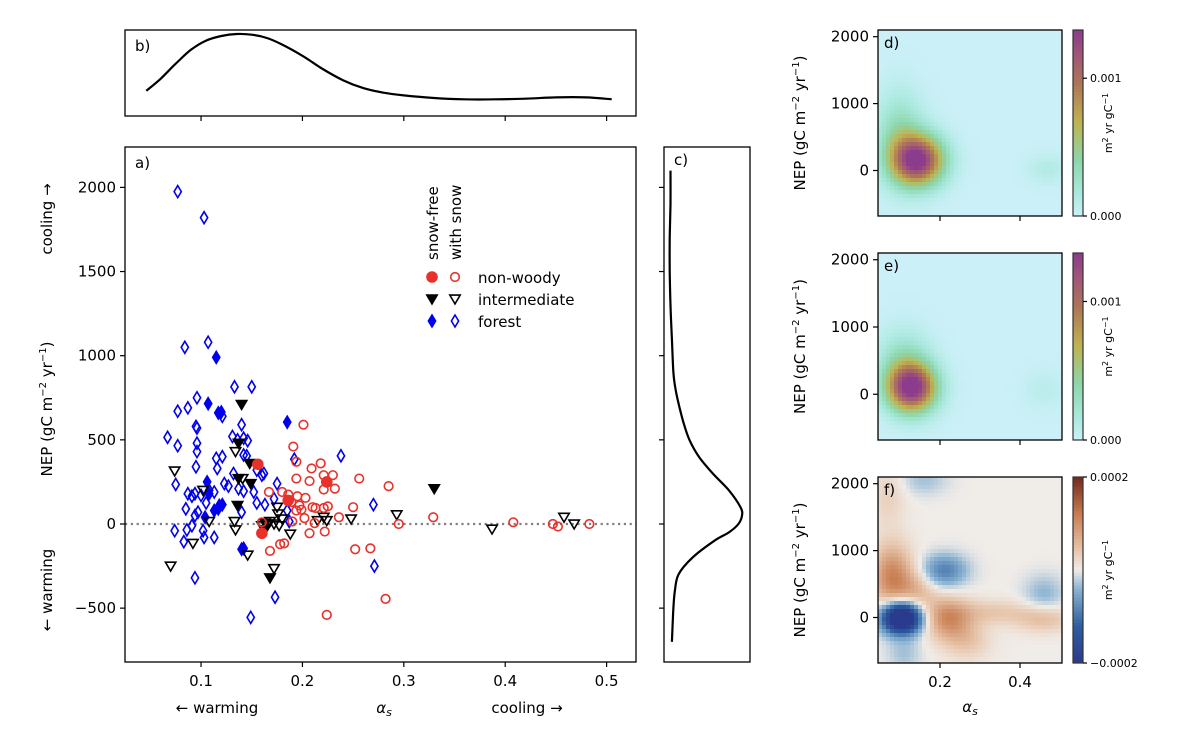 Image resolution: width=1196 pixels, height=744 pixels. Describe the element at coordinates (303, 681) in the screenshot. I see `x-tick-label: 0.2` at that location.